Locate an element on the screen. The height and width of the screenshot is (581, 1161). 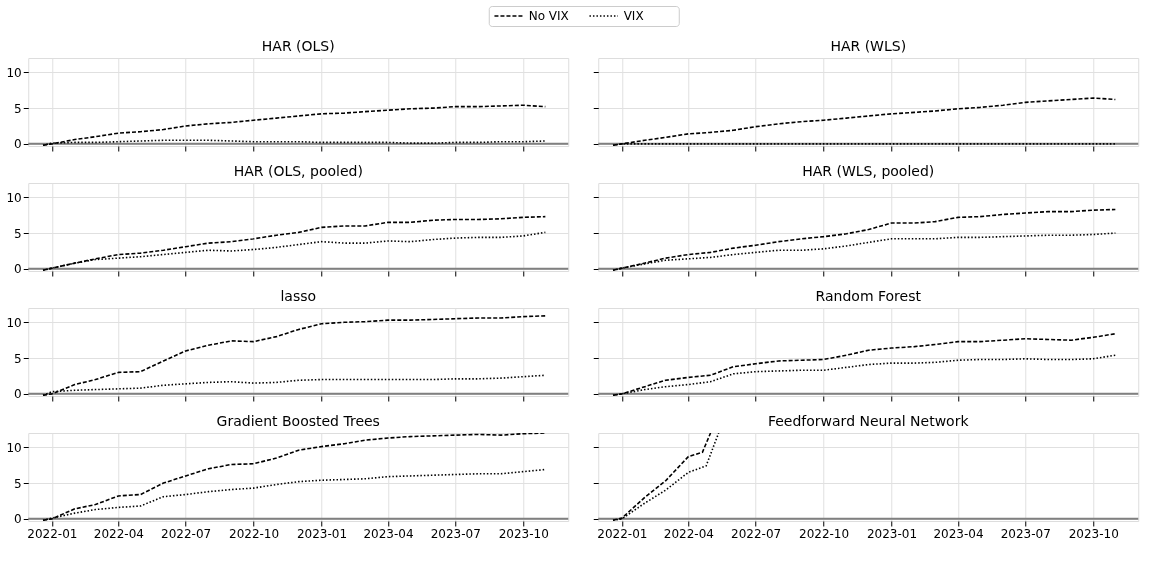
chart-title: HAR (OLS) is located at coordinates (298, 46).